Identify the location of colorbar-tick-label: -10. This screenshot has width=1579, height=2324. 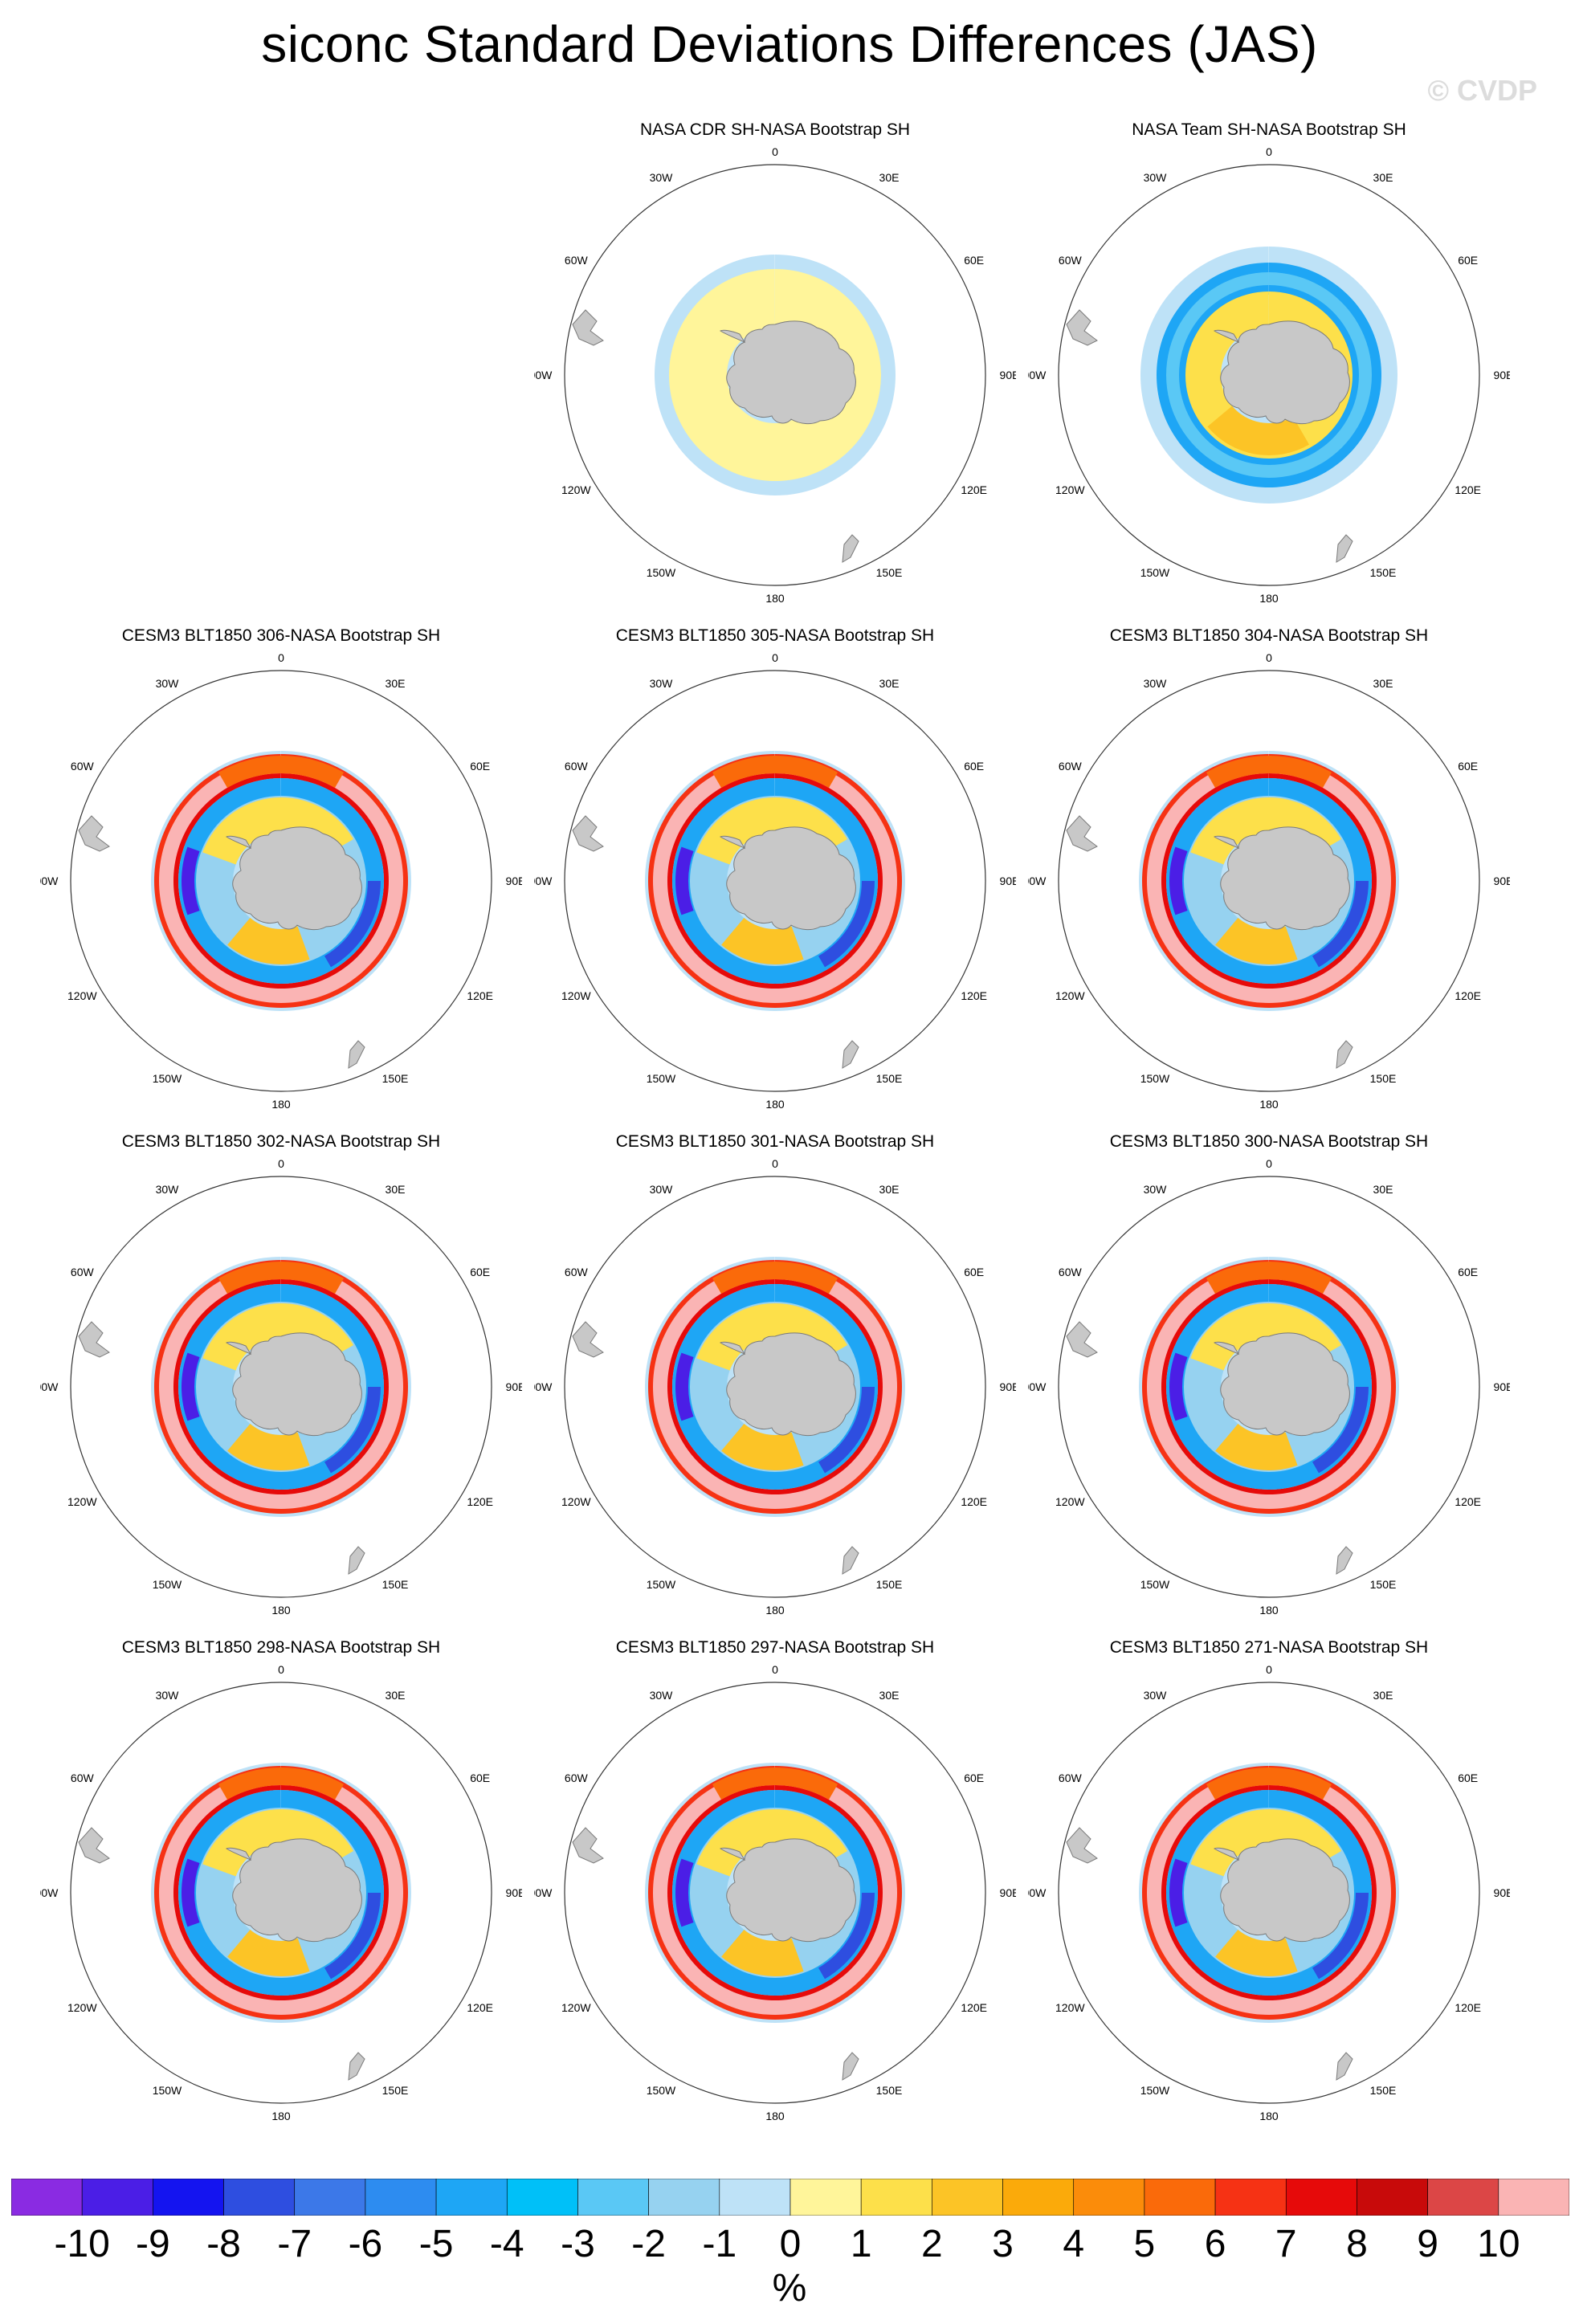
(82, 2244).